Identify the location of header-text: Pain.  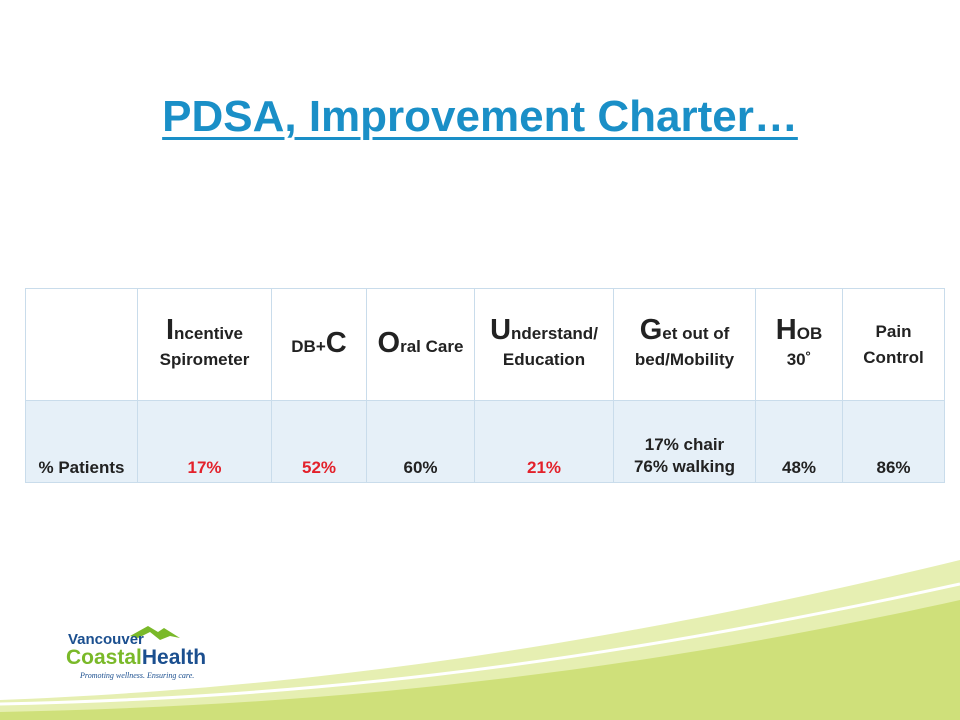
(893, 331).